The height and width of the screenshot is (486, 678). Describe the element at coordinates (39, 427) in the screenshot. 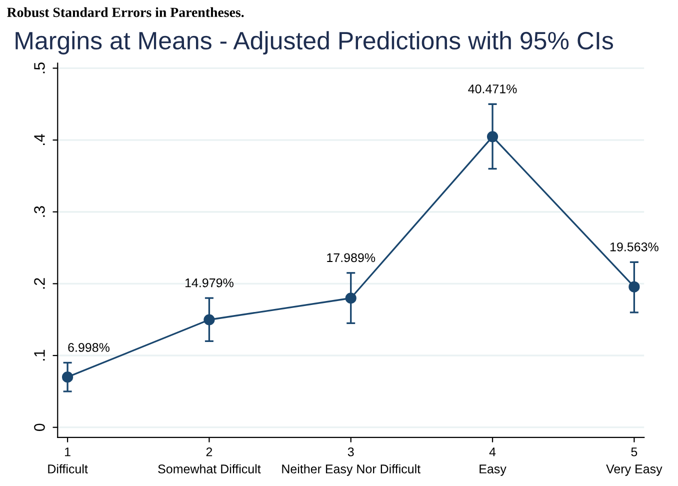

I see `y-tick-label: 0` at that location.